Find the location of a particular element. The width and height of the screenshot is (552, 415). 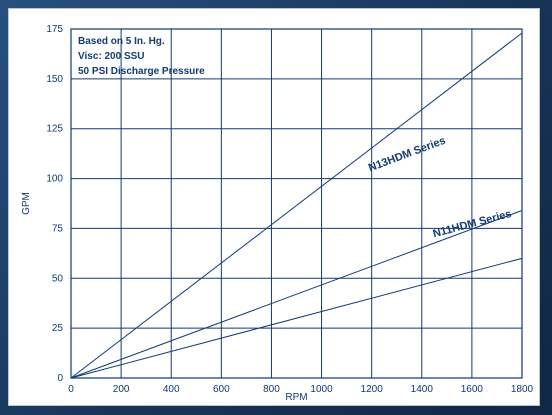

y-tick-label: 25 is located at coordinates (58, 328).